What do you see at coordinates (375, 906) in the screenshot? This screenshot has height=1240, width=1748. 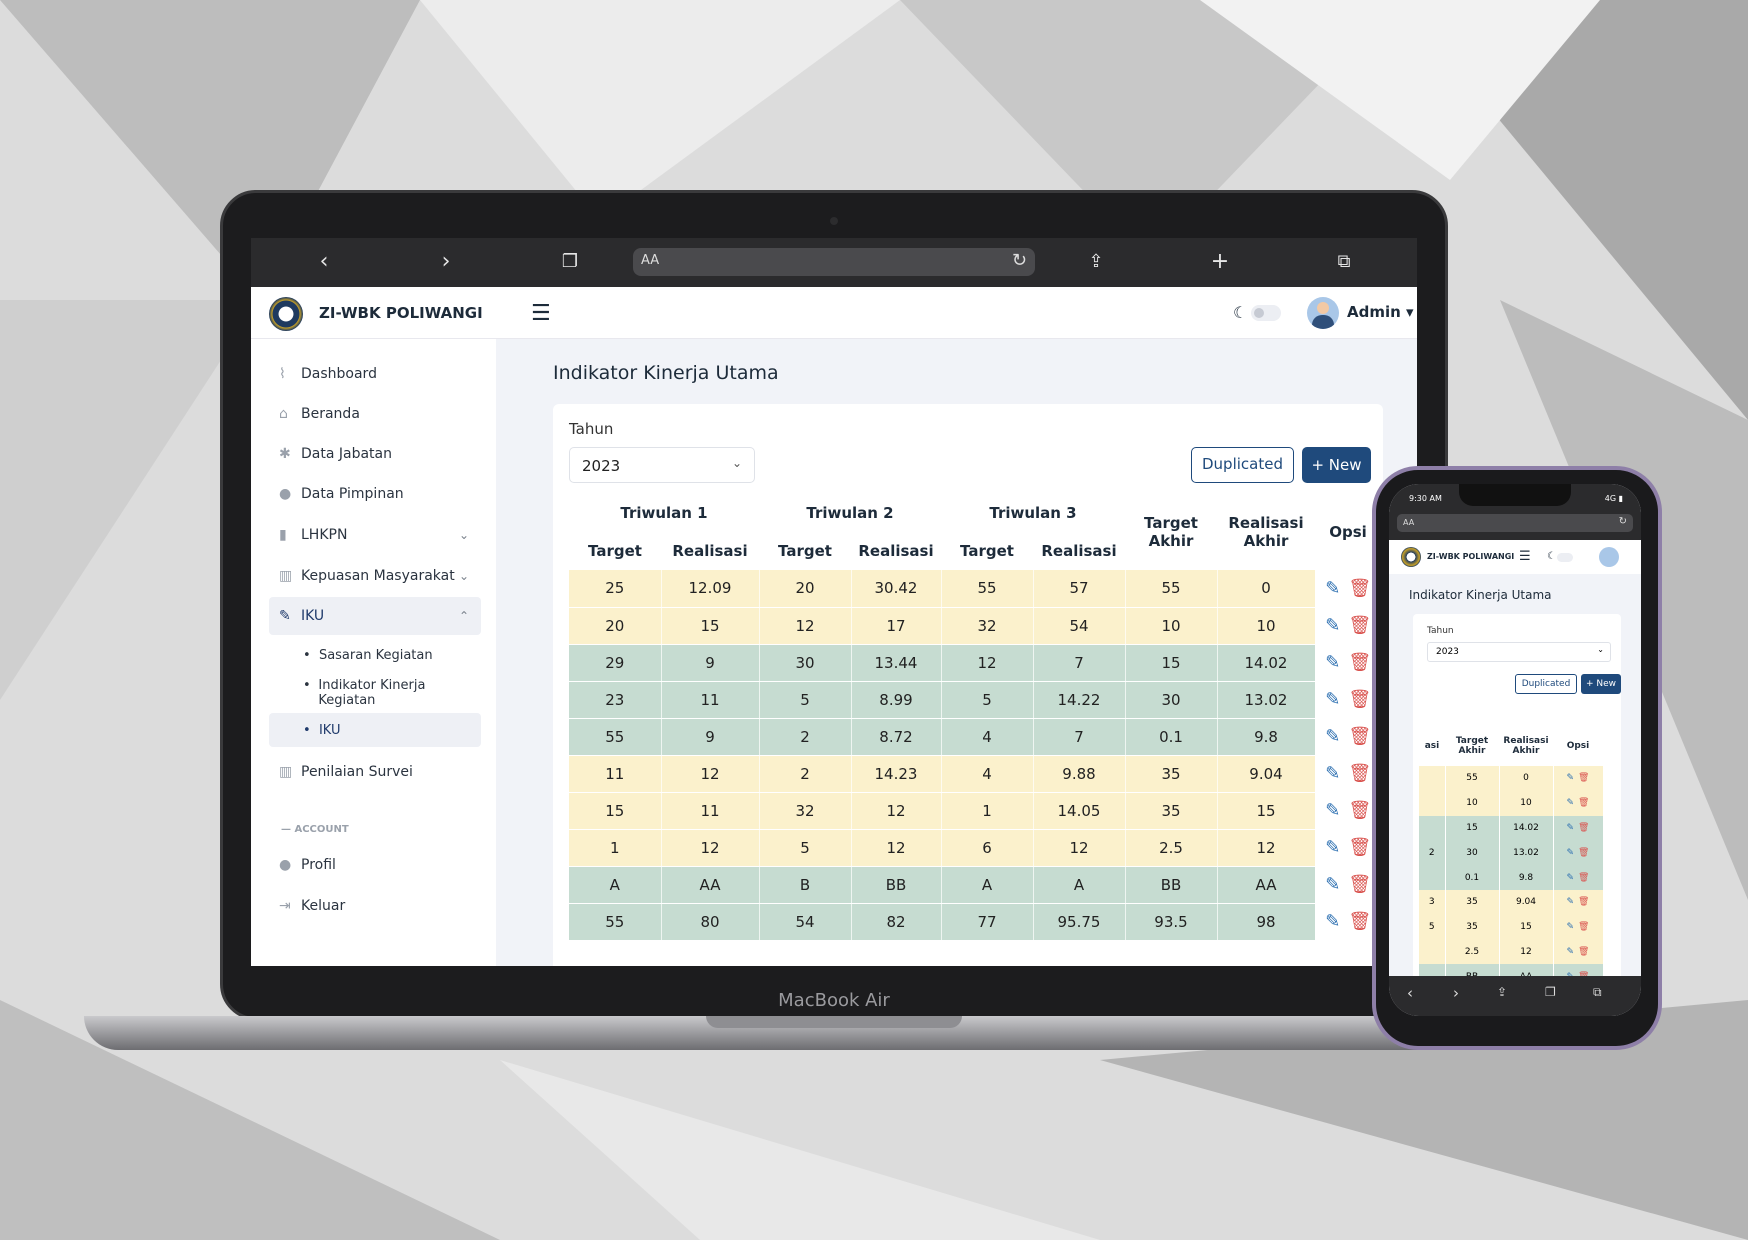 I see `sidebar-item-keluar: ⇥ Keluar` at bounding box center [375, 906].